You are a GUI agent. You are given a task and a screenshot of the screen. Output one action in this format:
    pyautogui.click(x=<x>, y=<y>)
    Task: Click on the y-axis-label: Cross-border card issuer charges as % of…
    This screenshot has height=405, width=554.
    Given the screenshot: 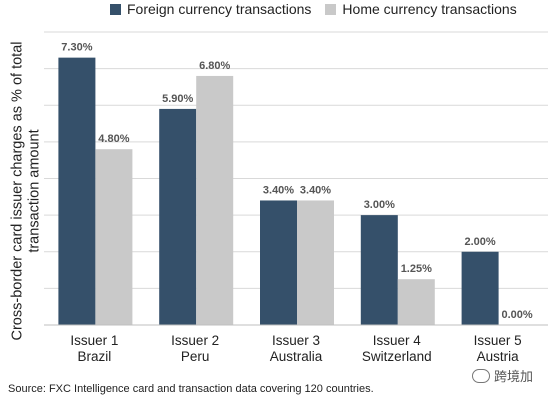 What is the action you would take?
    pyautogui.click(x=26, y=191)
    